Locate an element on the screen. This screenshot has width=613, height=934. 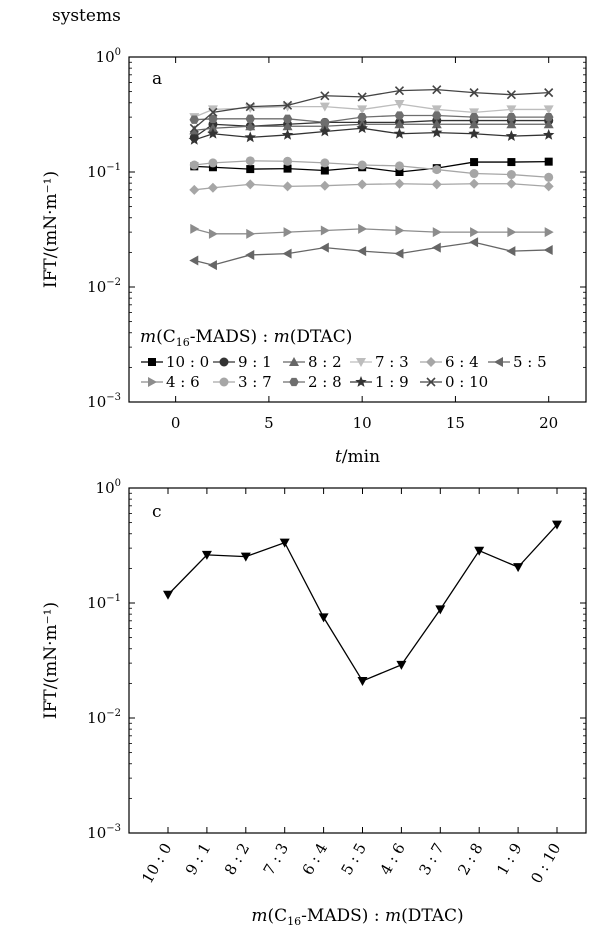
x-tick-label: 8 : 2 is located at coordinates (237, 859).